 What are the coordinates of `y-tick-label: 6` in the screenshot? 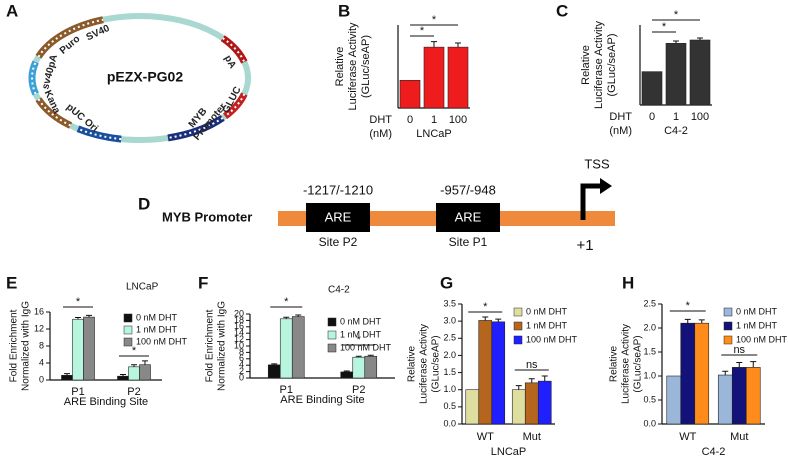 It's located at (241, 358).